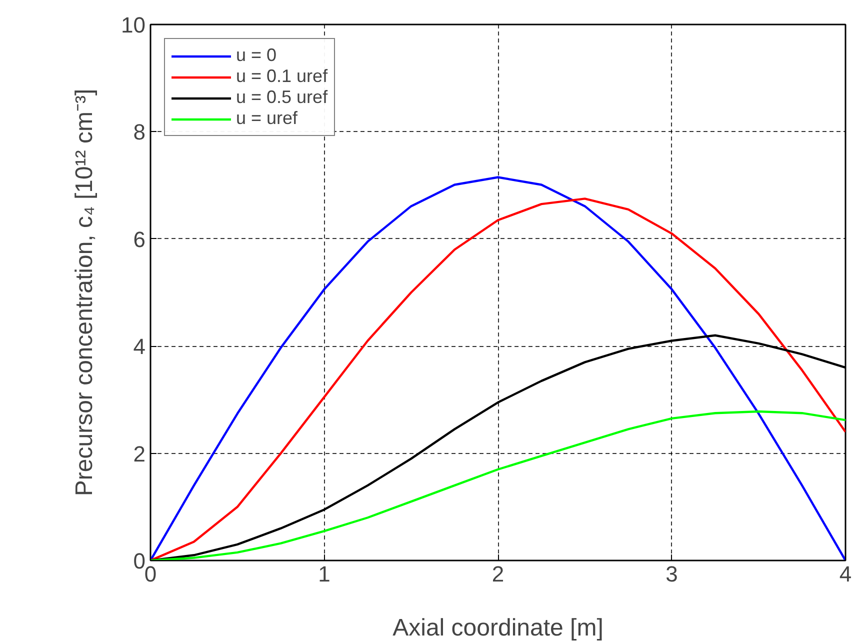 The image size is (863, 644). Describe the element at coordinates (672, 574) in the screenshot. I see `x-tick-label: 3` at that location.